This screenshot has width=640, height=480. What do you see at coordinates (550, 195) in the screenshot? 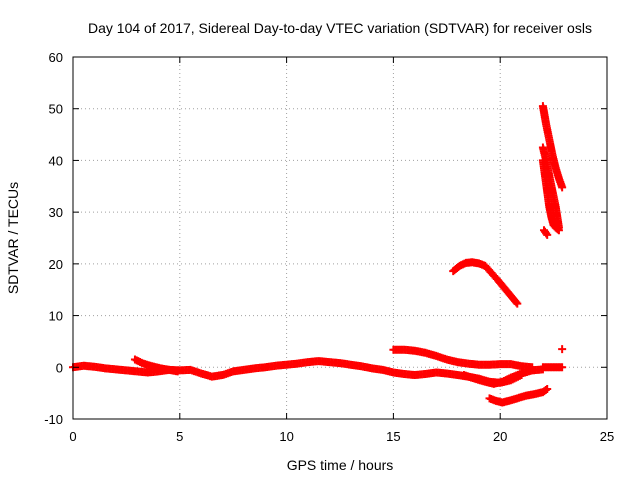
I see `series-steep-low` at bounding box center [550, 195].